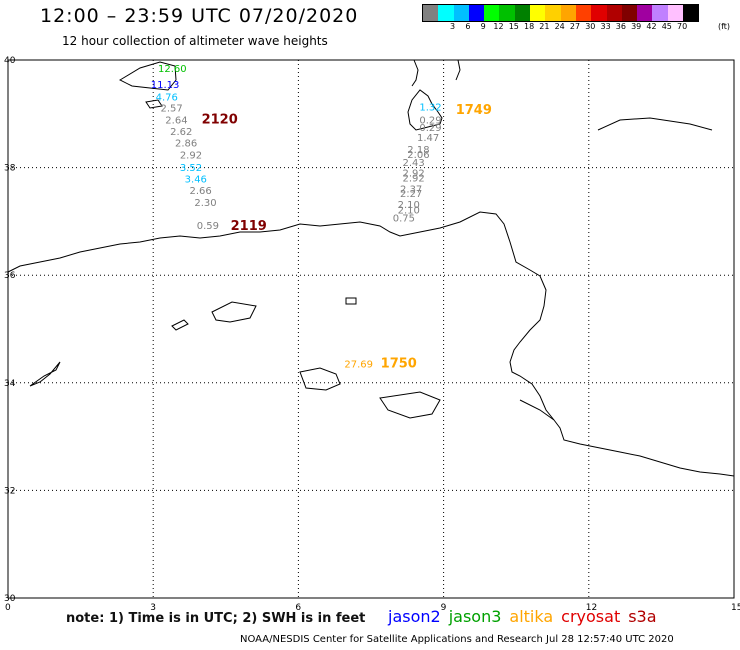  I want to click on lat-label: 32, so click(9, 491).